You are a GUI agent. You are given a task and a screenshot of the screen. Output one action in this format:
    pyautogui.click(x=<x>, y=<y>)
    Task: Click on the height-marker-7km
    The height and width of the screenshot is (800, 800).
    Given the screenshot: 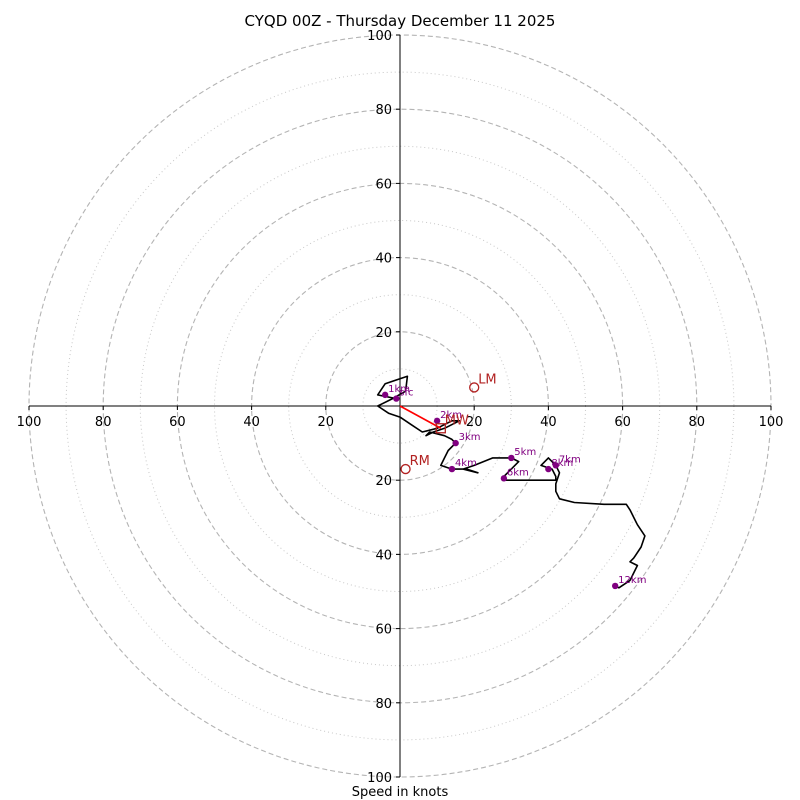 What is the action you would take?
    pyautogui.click(x=556, y=465)
    